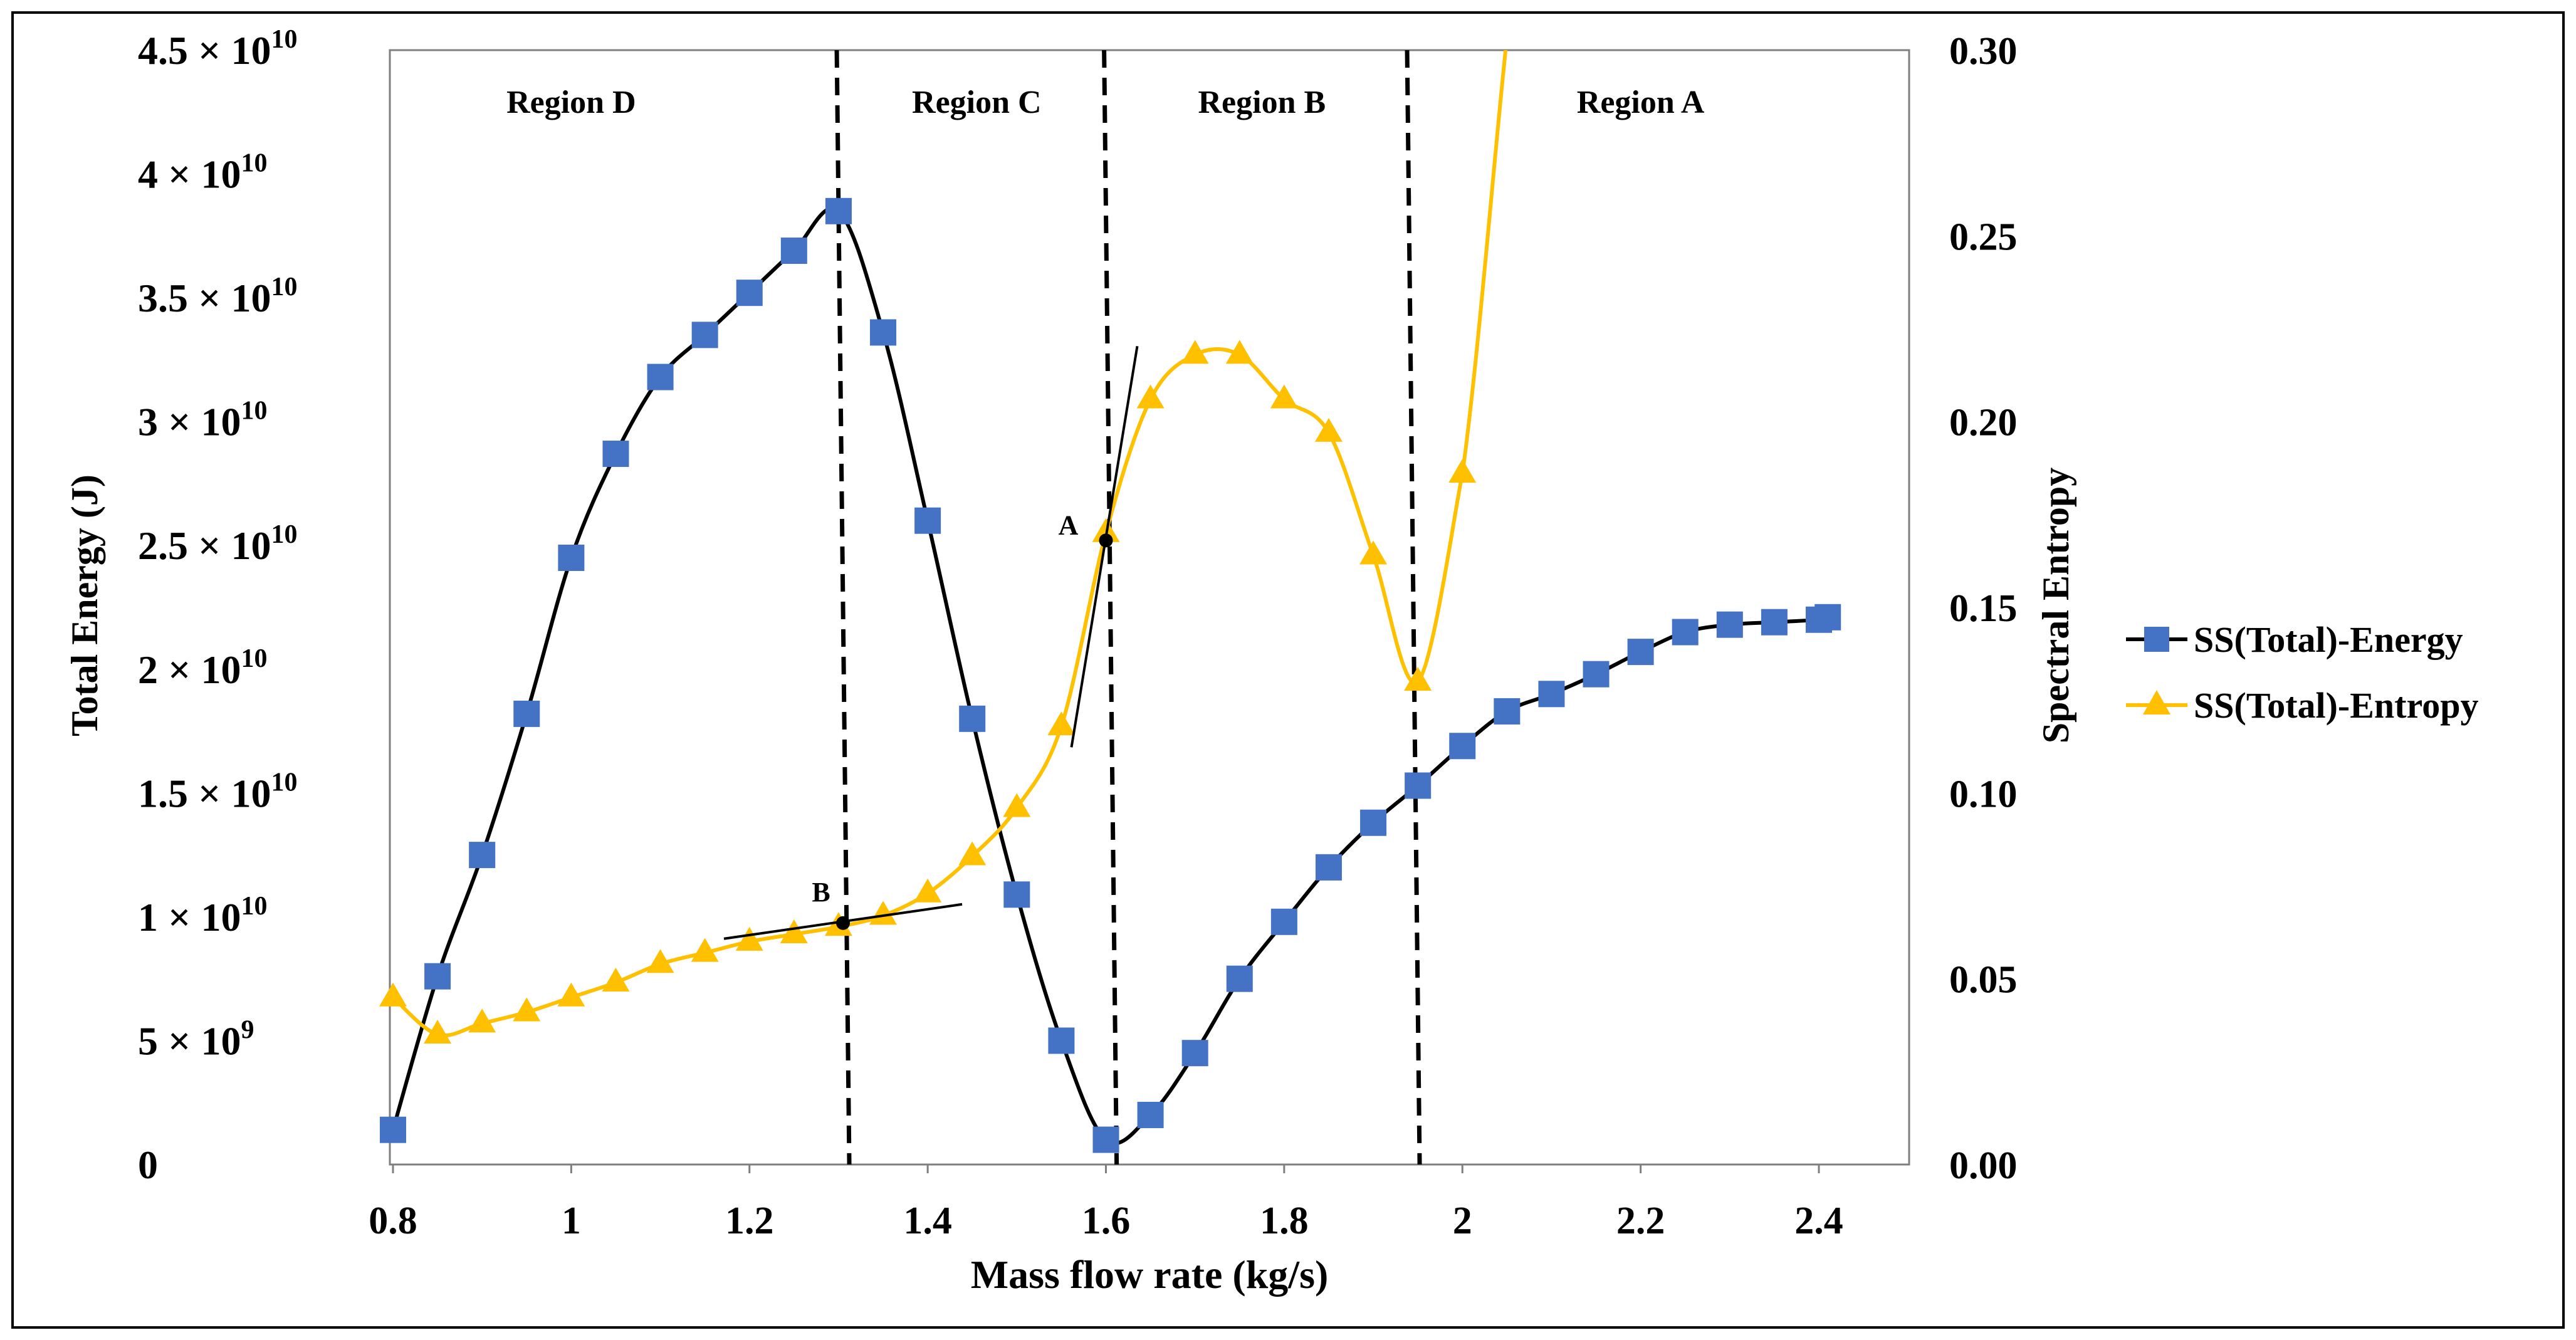 The height and width of the screenshot is (1340, 2576). I want to click on y-left-tick-mantissa: 2.5 × 10, so click(204, 545).